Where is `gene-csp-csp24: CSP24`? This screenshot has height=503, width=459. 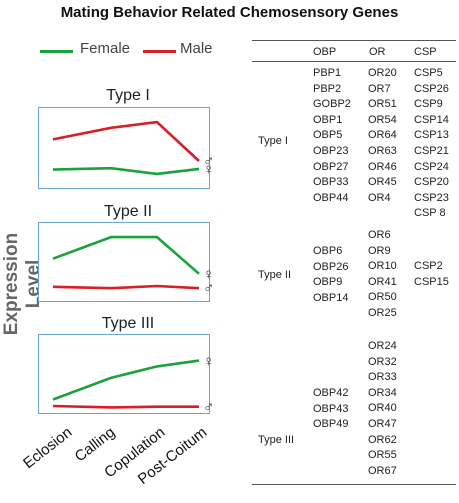 gene-csp-csp24: CSP24 is located at coordinates (431, 166).